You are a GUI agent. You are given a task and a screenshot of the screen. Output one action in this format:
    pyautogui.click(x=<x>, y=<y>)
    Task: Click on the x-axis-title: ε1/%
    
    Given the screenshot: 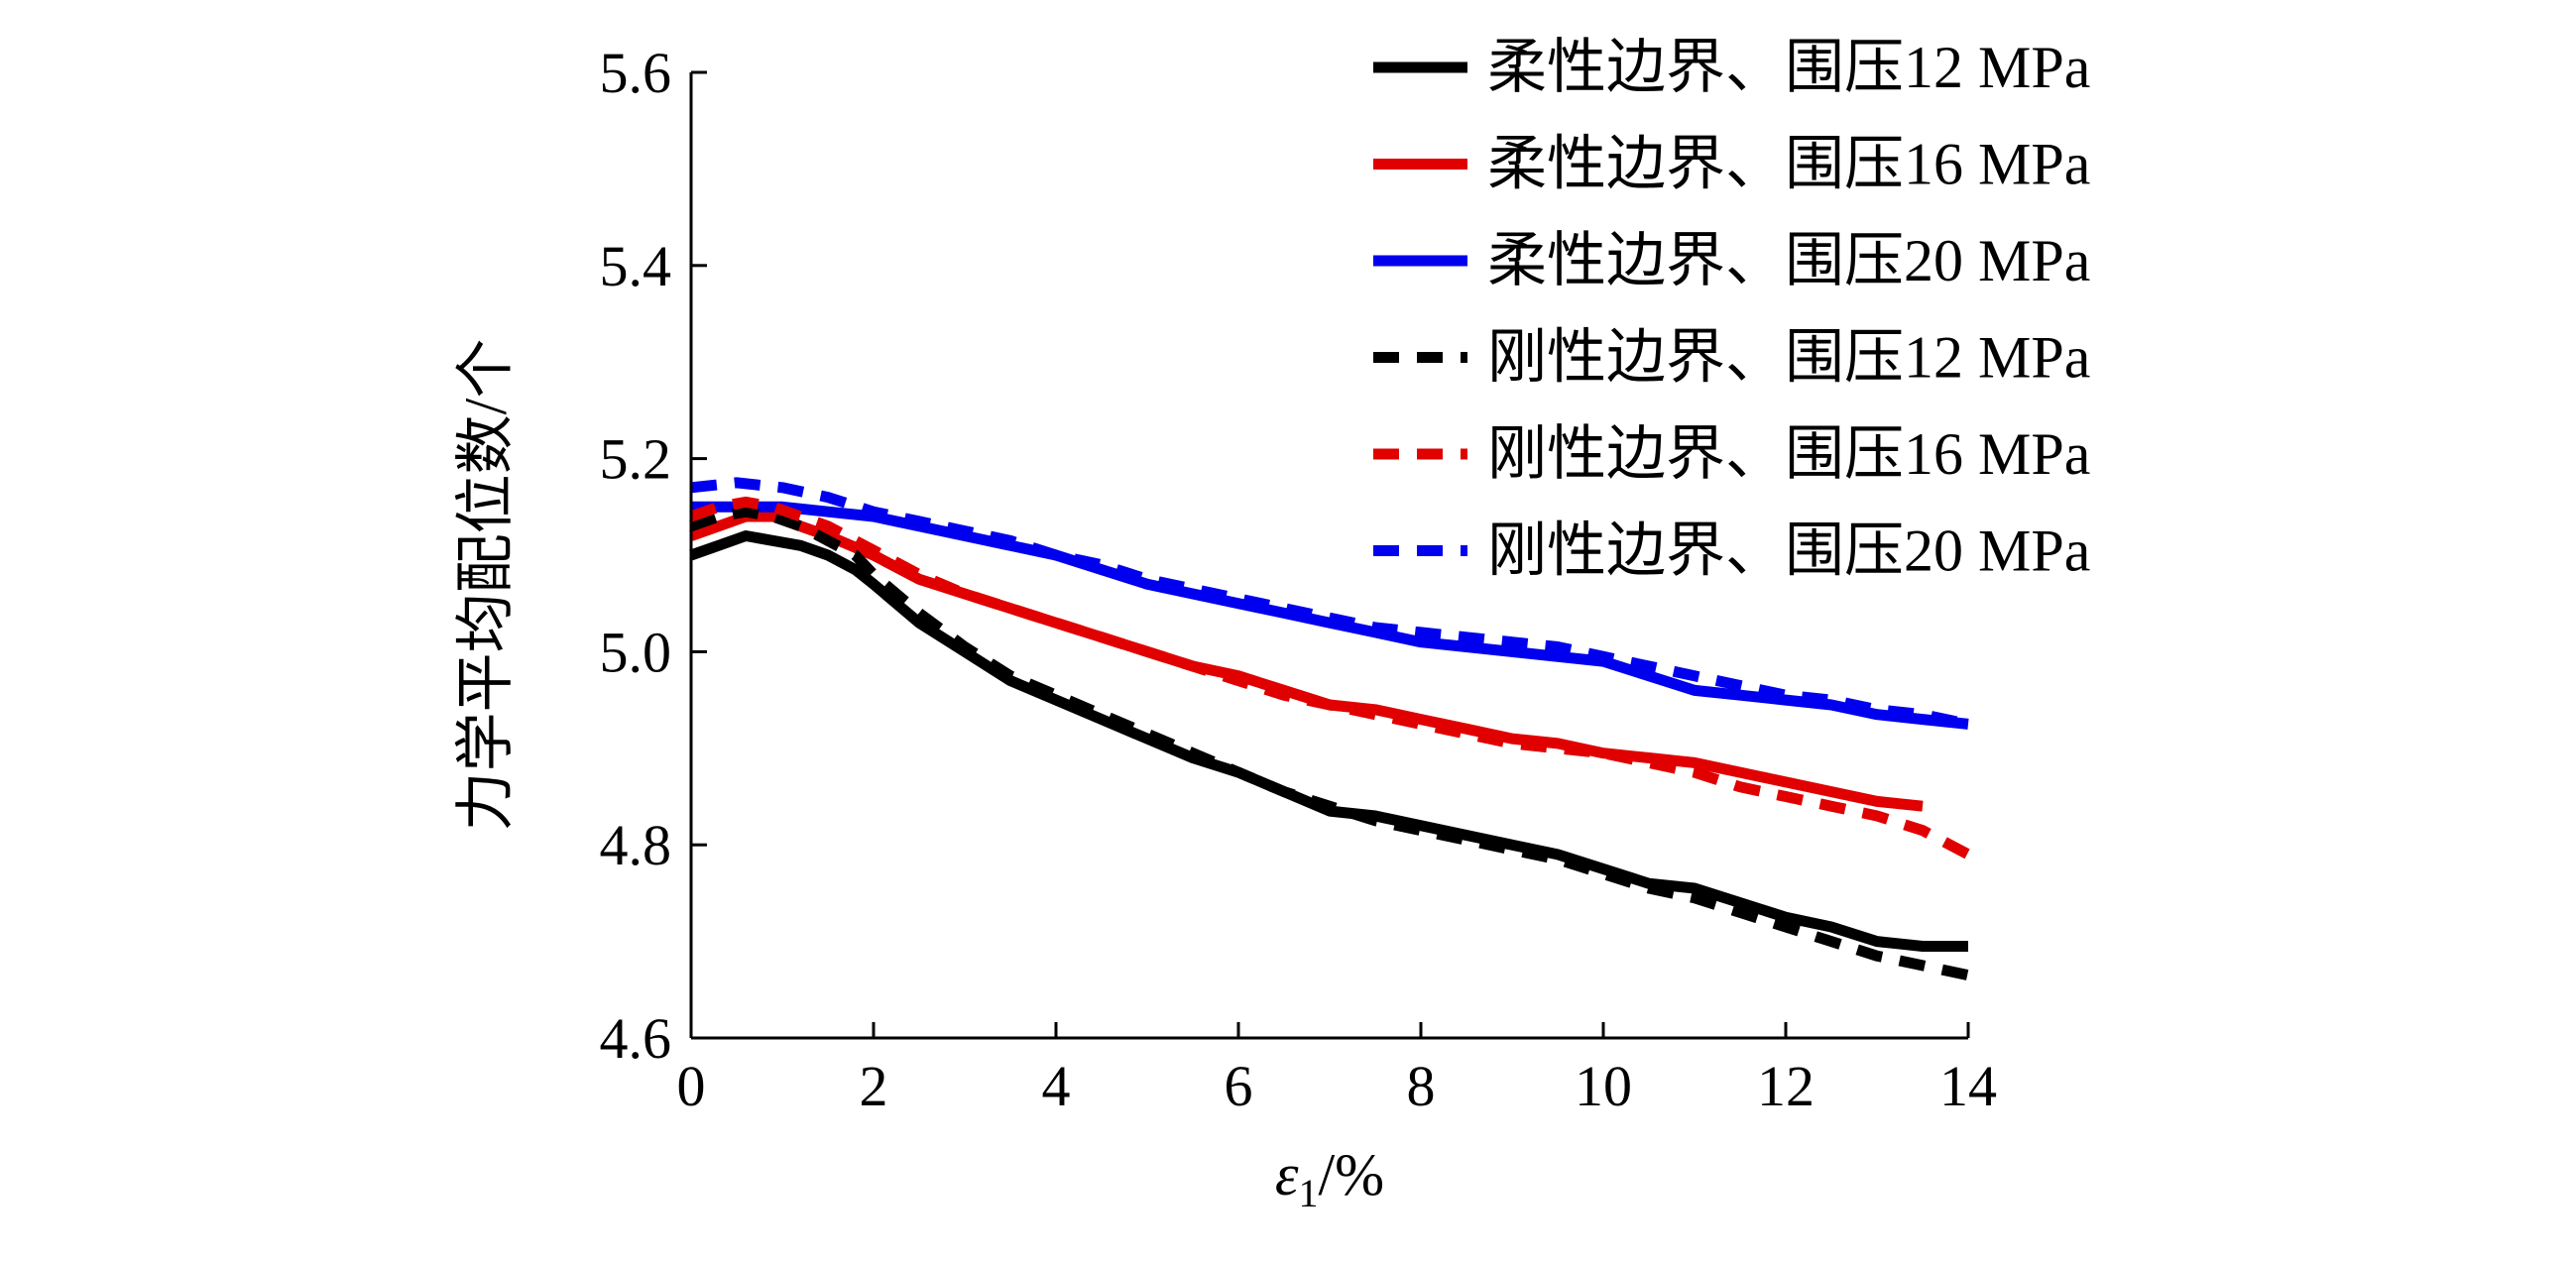 What is the action you would take?
    pyautogui.click(x=1329, y=1178)
    